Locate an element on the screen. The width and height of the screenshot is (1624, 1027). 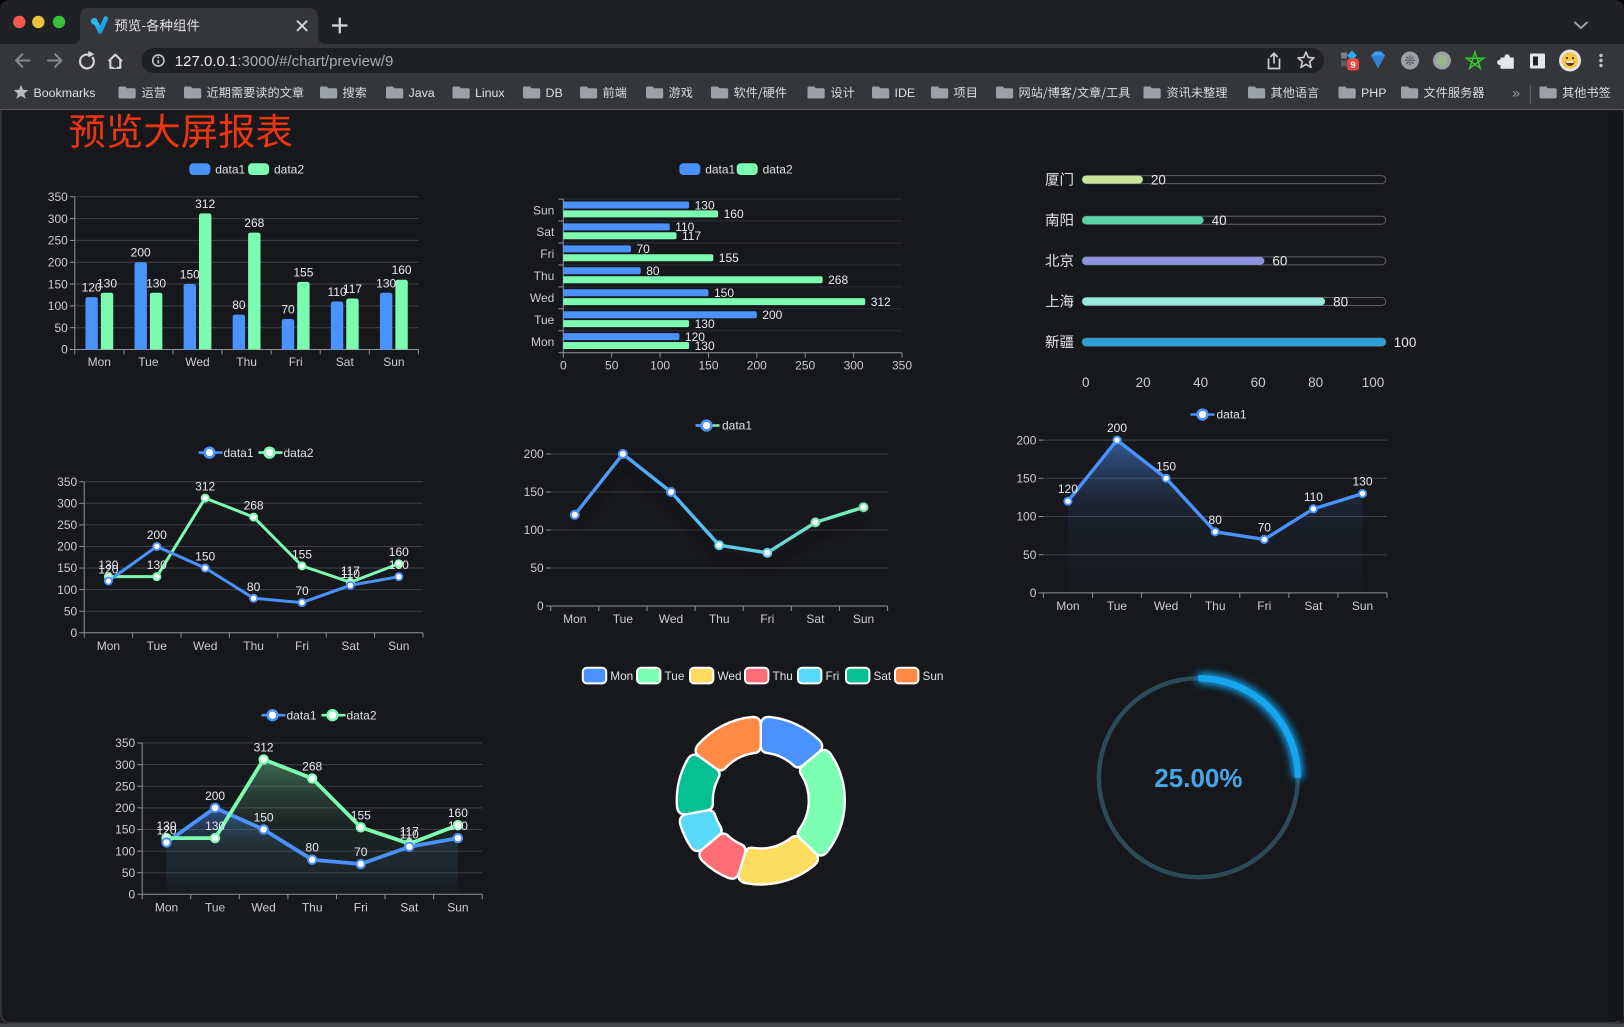
svg-text: 9 is located at coordinates (1352, 65).